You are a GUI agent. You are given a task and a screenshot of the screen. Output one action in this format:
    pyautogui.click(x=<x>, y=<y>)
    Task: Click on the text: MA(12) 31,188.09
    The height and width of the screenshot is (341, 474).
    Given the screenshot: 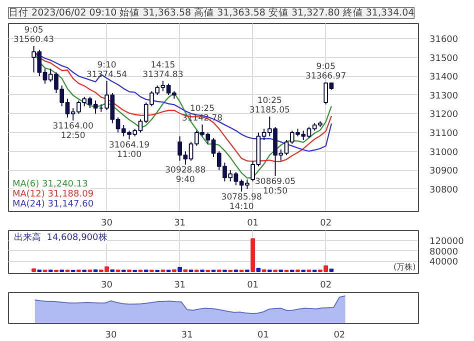 What is the action you would take?
    pyautogui.click(x=53, y=195)
    